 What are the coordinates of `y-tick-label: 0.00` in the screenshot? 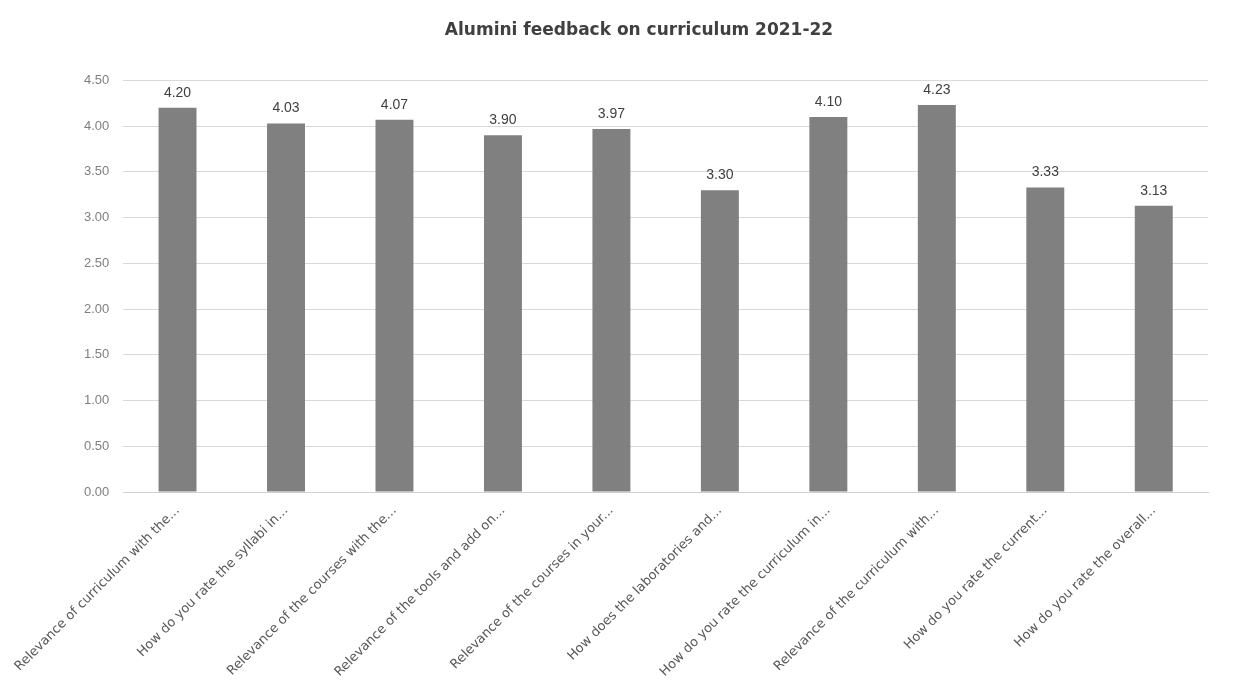 It's located at (96, 491).